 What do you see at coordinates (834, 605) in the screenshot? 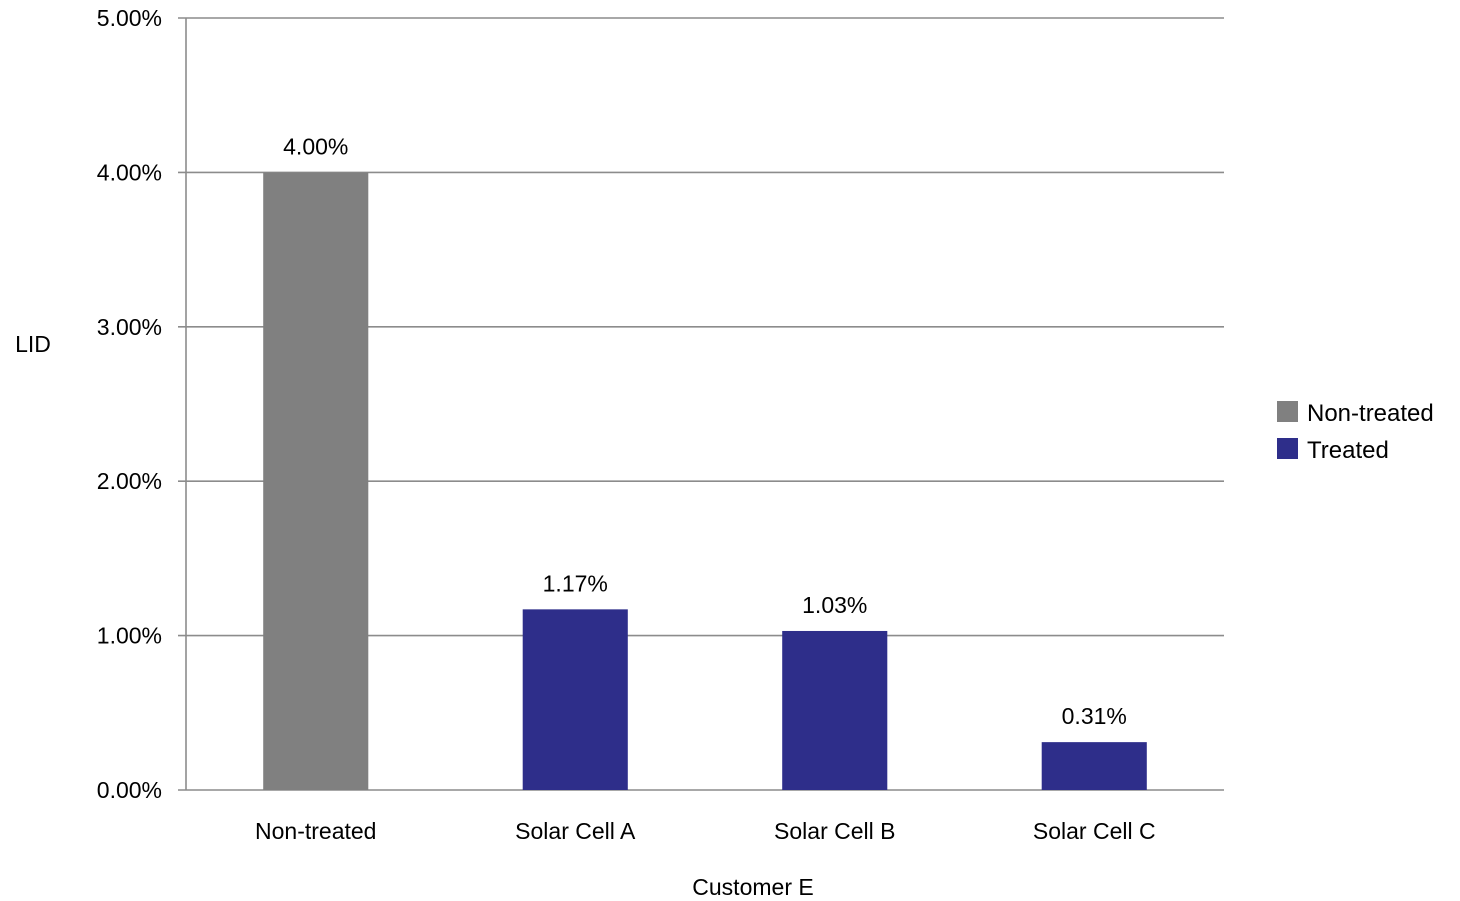
I see `data-label: 1.03%` at bounding box center [834, 605].